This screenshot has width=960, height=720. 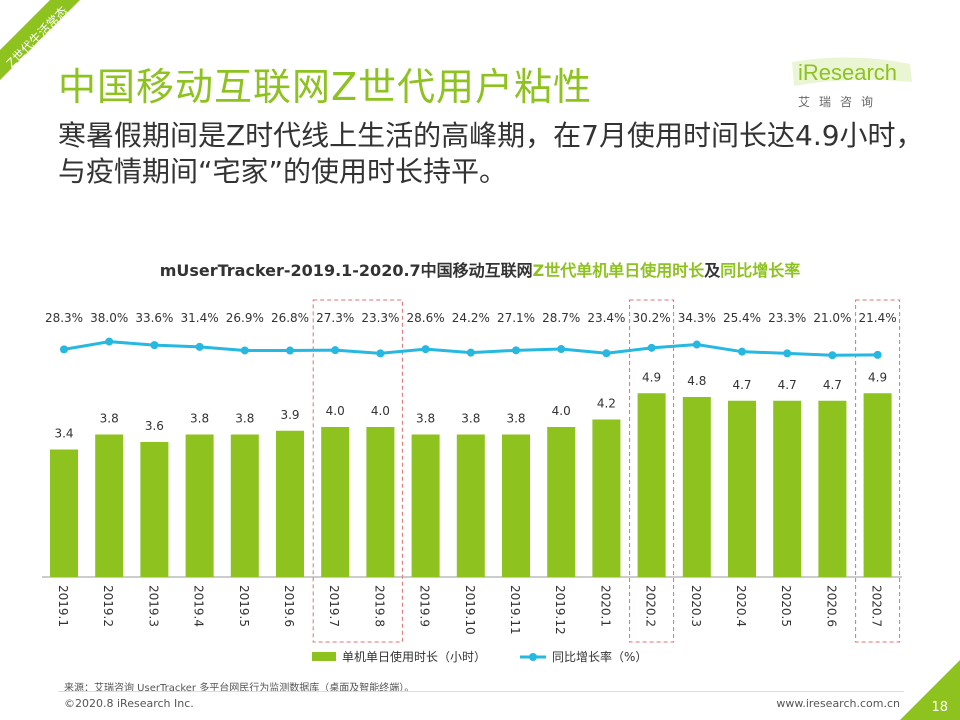 What do you see at coordinates (426, 318) in the screenshot?
I see `growth-value-label: 28.6%` at bounding box center [426, 318].